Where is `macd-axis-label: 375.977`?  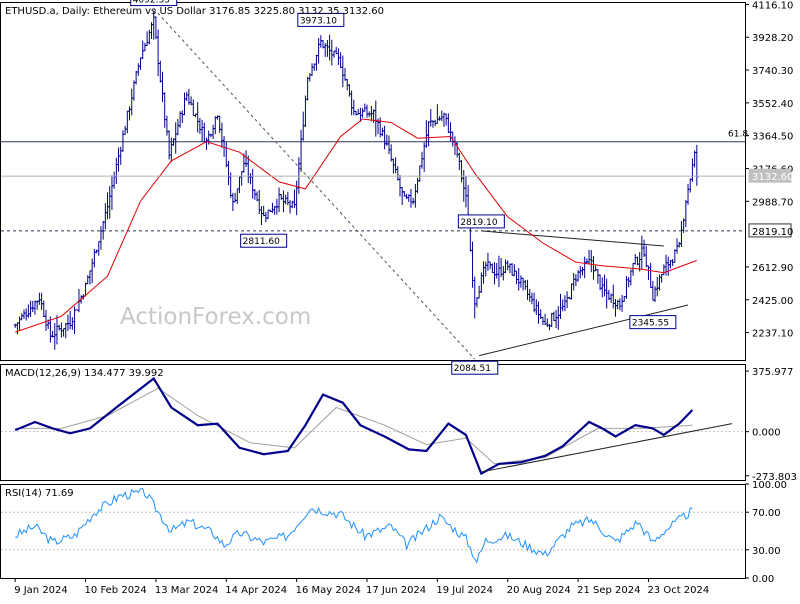 macd-axis-label: 375.977 is located at coordinates (772, 372).